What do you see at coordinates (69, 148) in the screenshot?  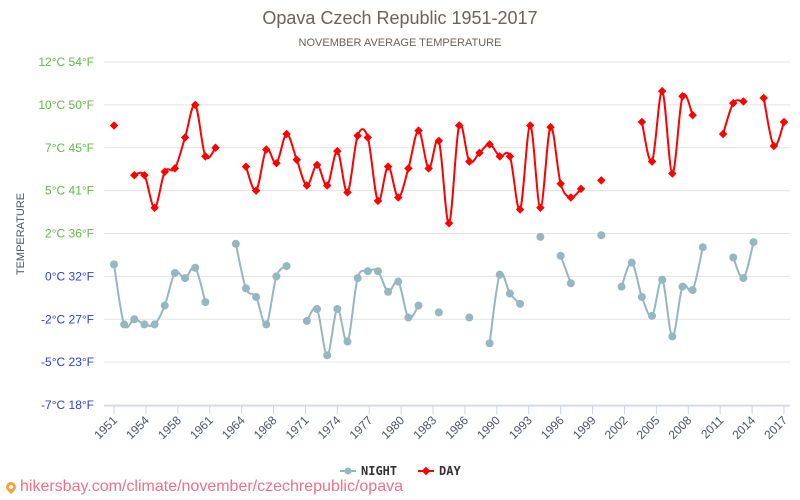 I see `y-tick-label: 7°C 45°F` at bounding box center [69, 148].